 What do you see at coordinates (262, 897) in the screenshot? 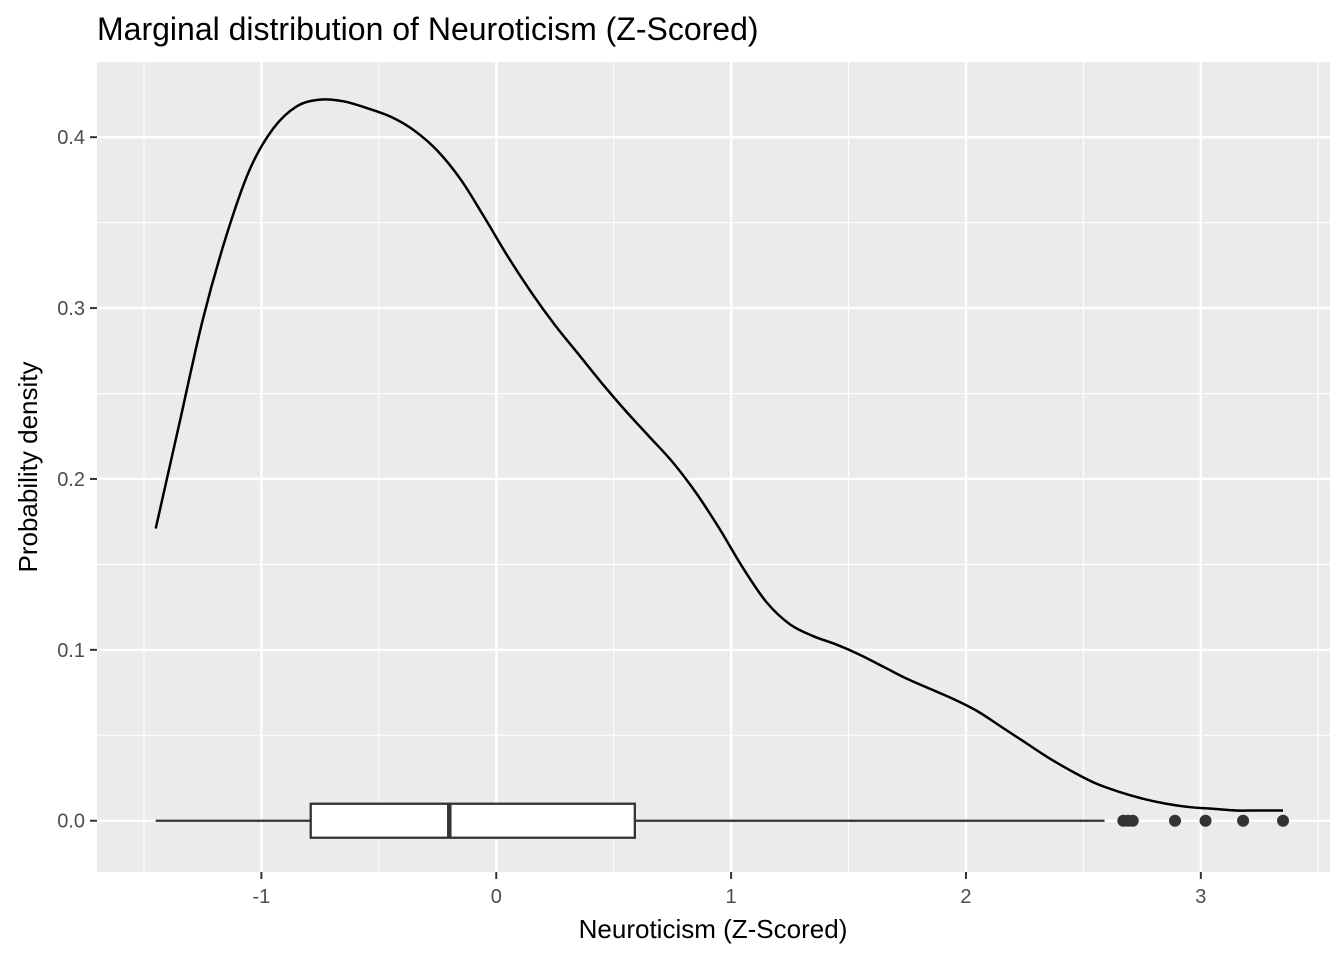
I see `x-tick-label-0: -1` at bounding box center [262, 897].